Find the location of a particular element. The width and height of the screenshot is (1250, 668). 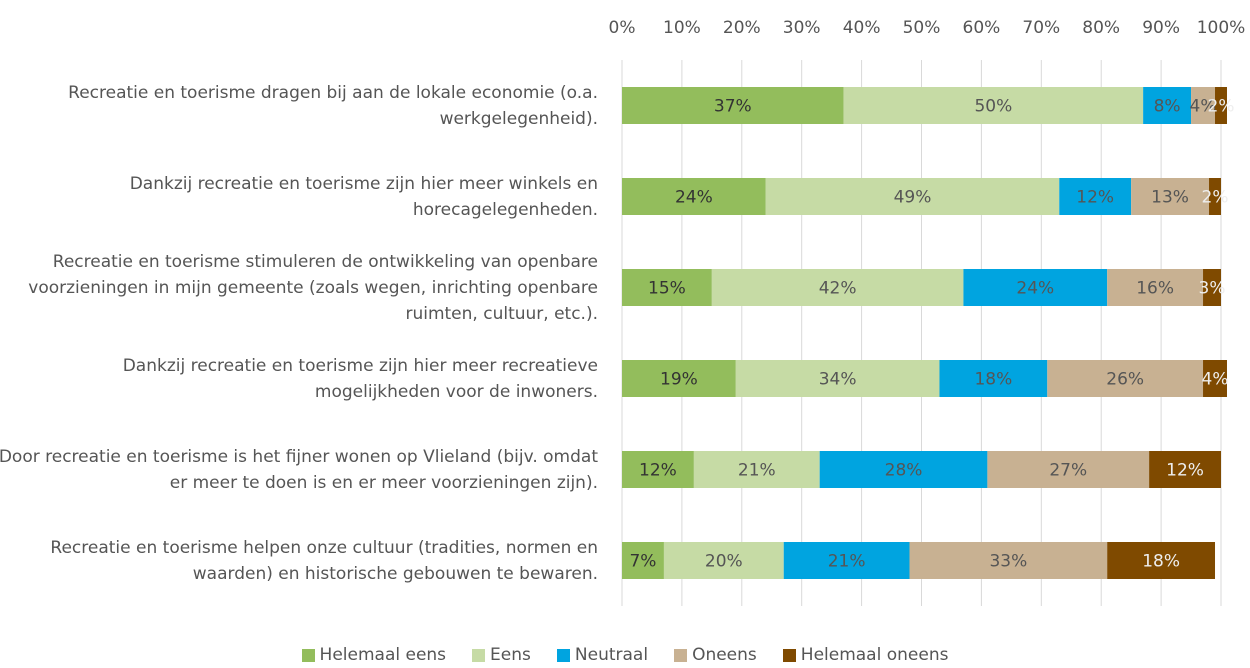

data-label: 8% is located at coordinates (1167, 107).